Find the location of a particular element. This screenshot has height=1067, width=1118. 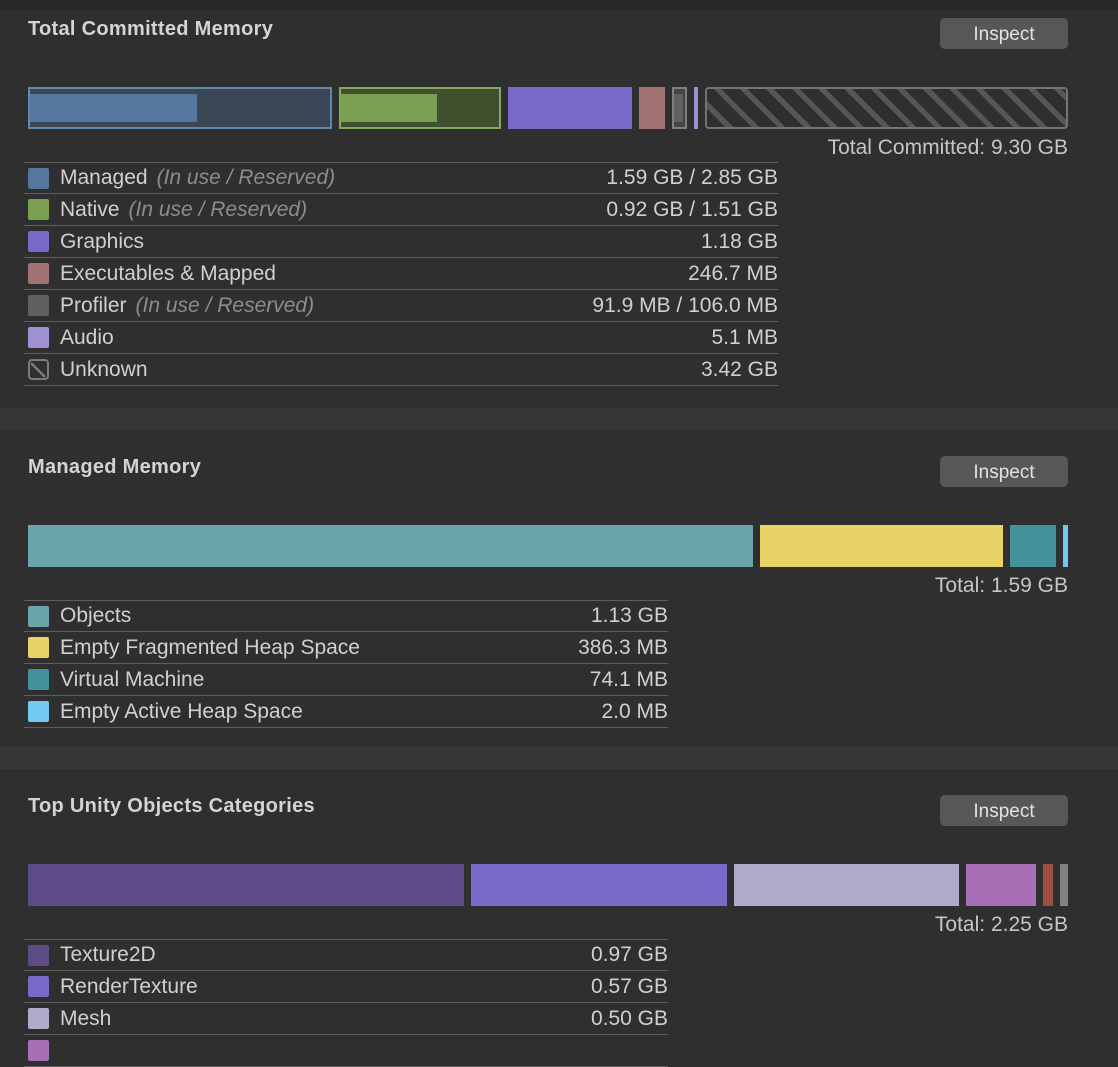

panel-top-strip is located at coordinates (559, 5).